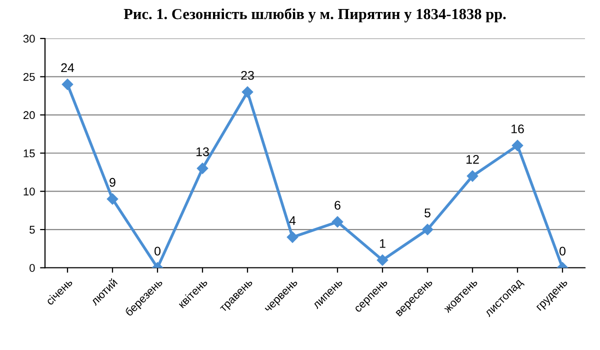 The height and width of the screenshot is (350, 600). Describe the element at coordinates (29, 76) in the screenshot. I see `y-tick-label: 25` at that location.